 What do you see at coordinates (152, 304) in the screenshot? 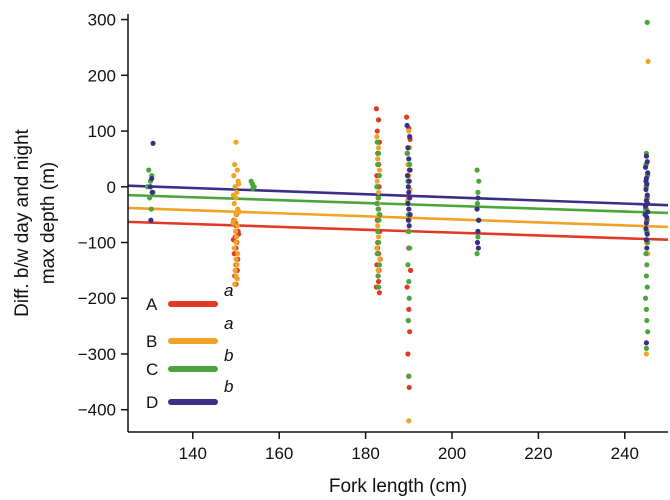
I see `legend-label-a: A` at bounding box center [152, 304].